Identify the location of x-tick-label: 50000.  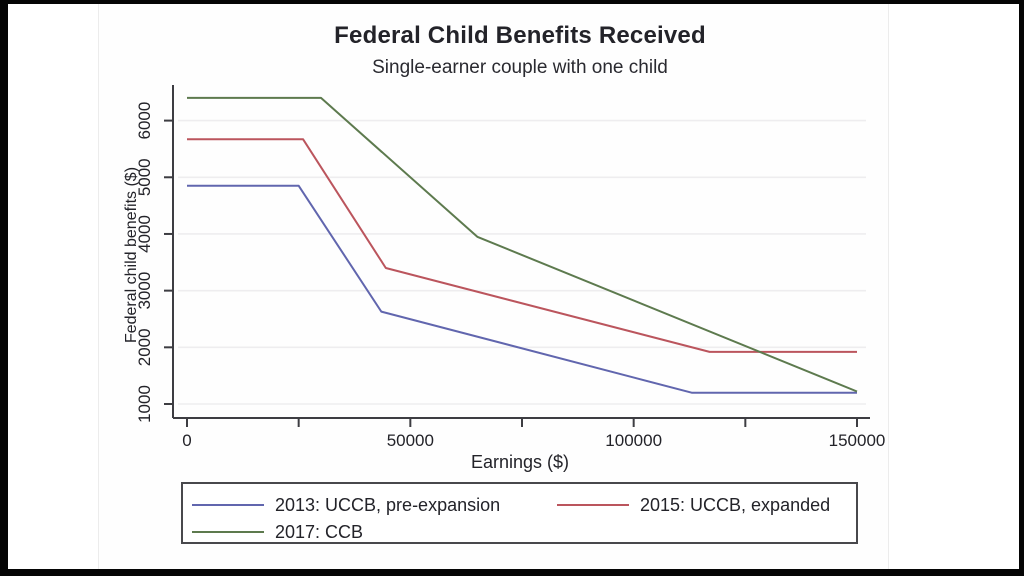
(410, 440).